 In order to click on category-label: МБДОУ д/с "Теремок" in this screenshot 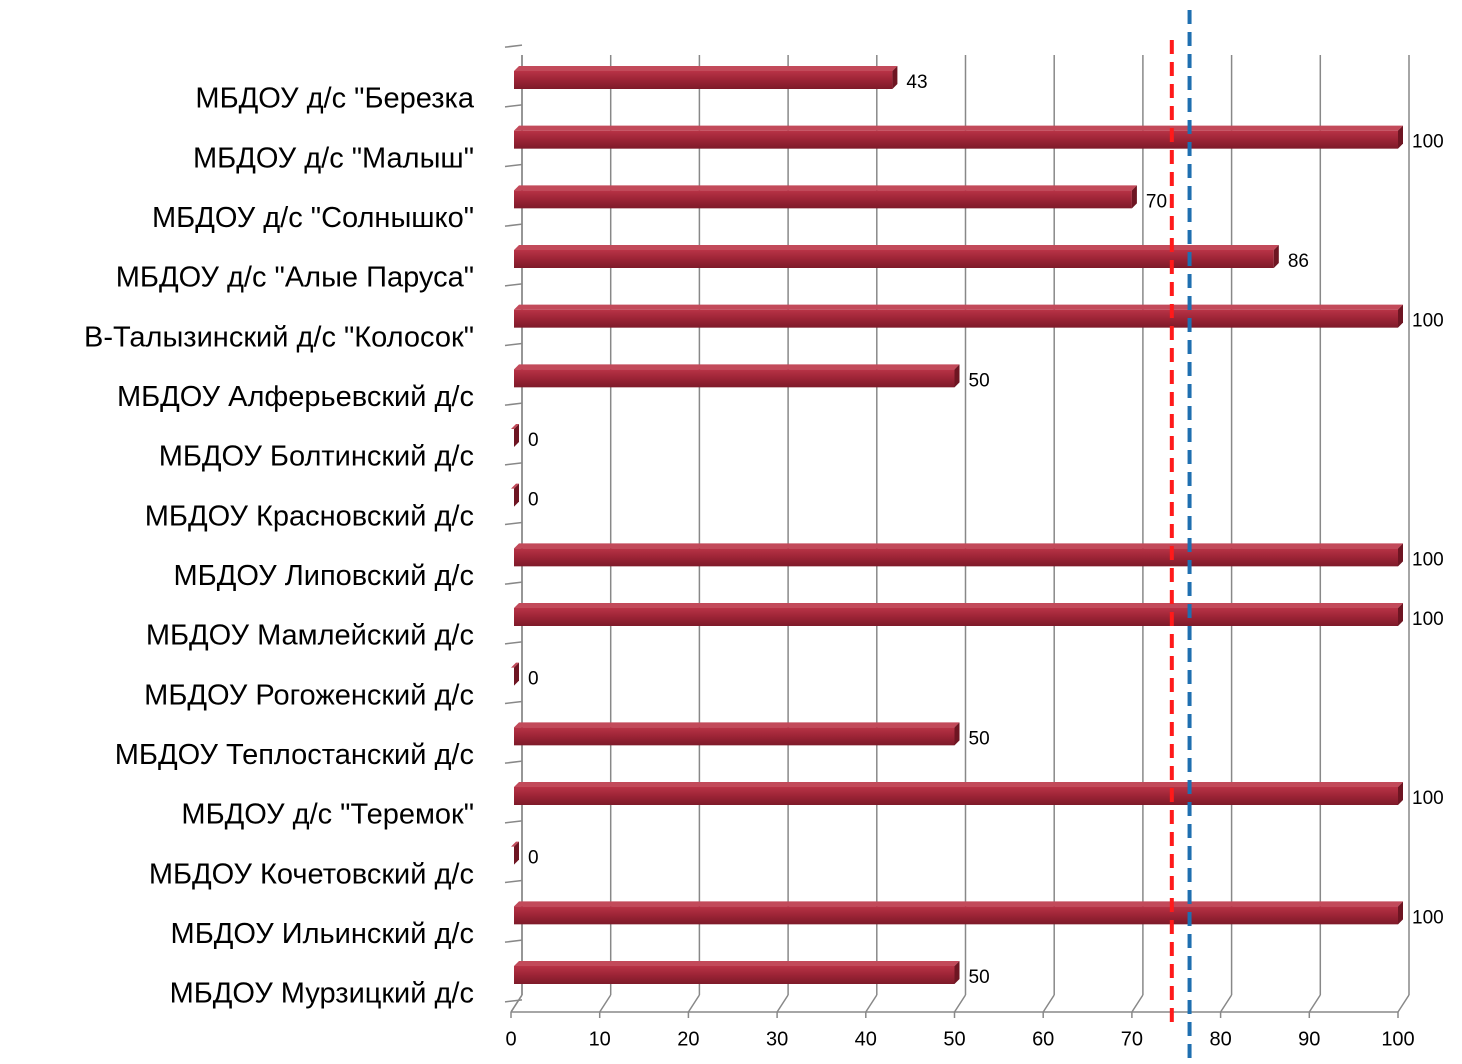, I will do `click(327, 815)`.